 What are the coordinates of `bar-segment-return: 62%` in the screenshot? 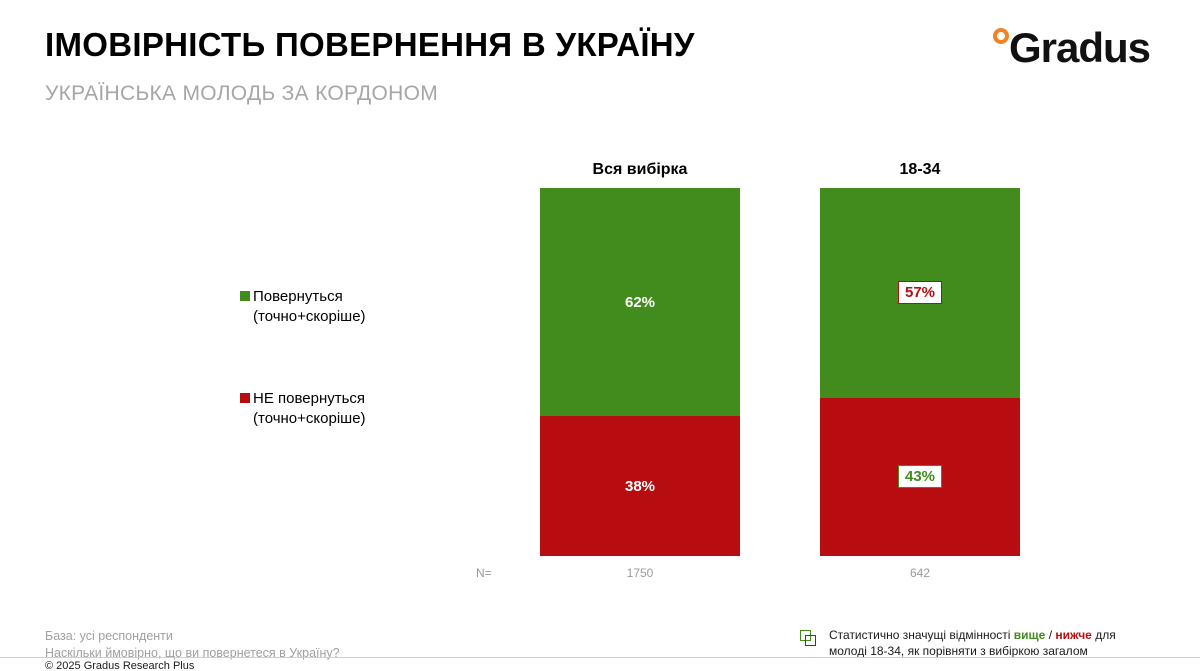 It's located at (640, 302).